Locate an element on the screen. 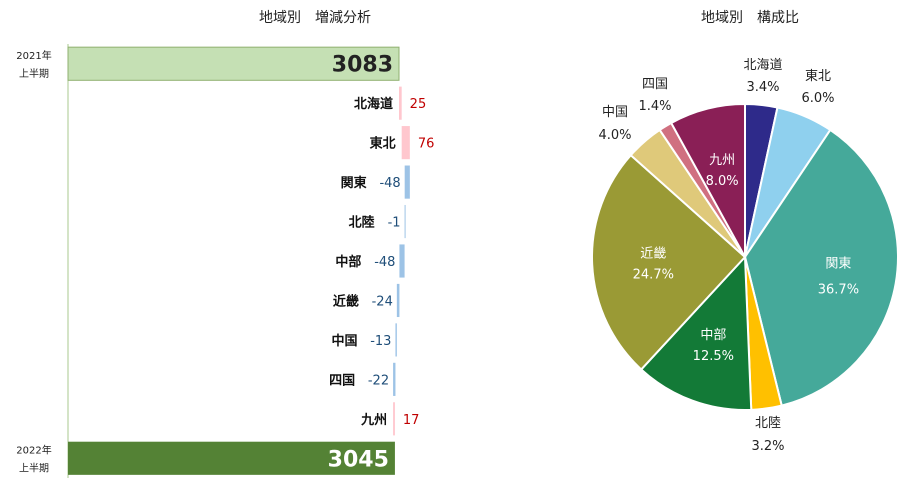  pie-value-7: 4.0% is located at coordinates (614, 135).